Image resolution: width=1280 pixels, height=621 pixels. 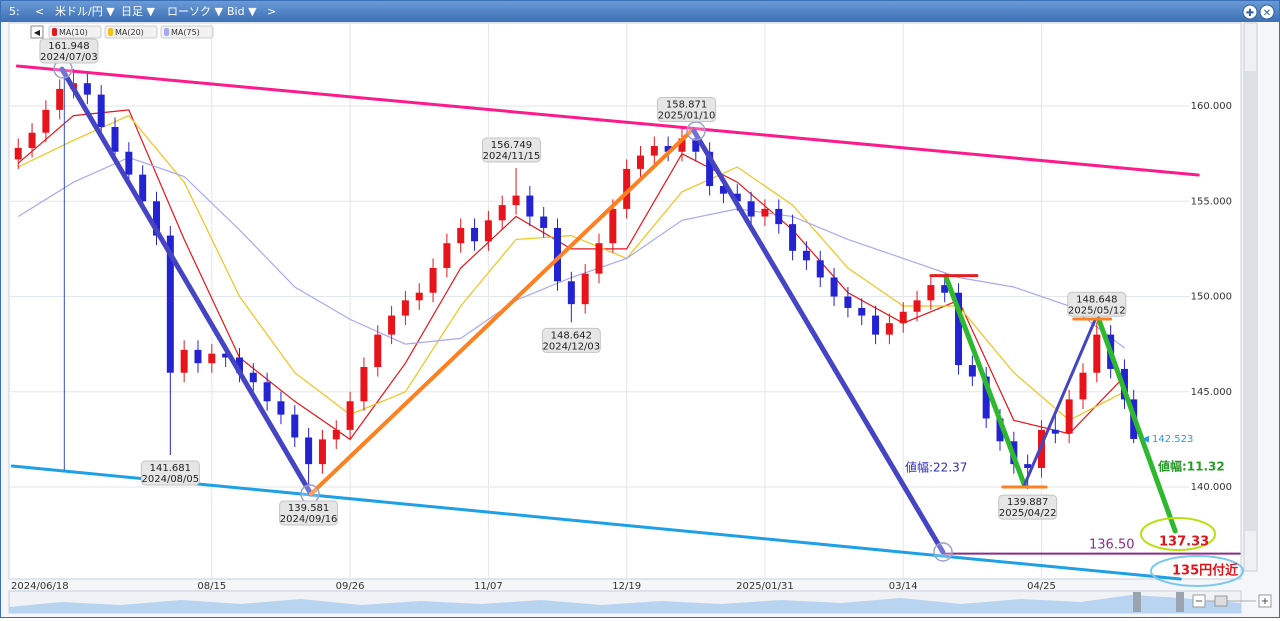 I want to click on y-tick-label: 160.000, so click(x=1211, y=106).